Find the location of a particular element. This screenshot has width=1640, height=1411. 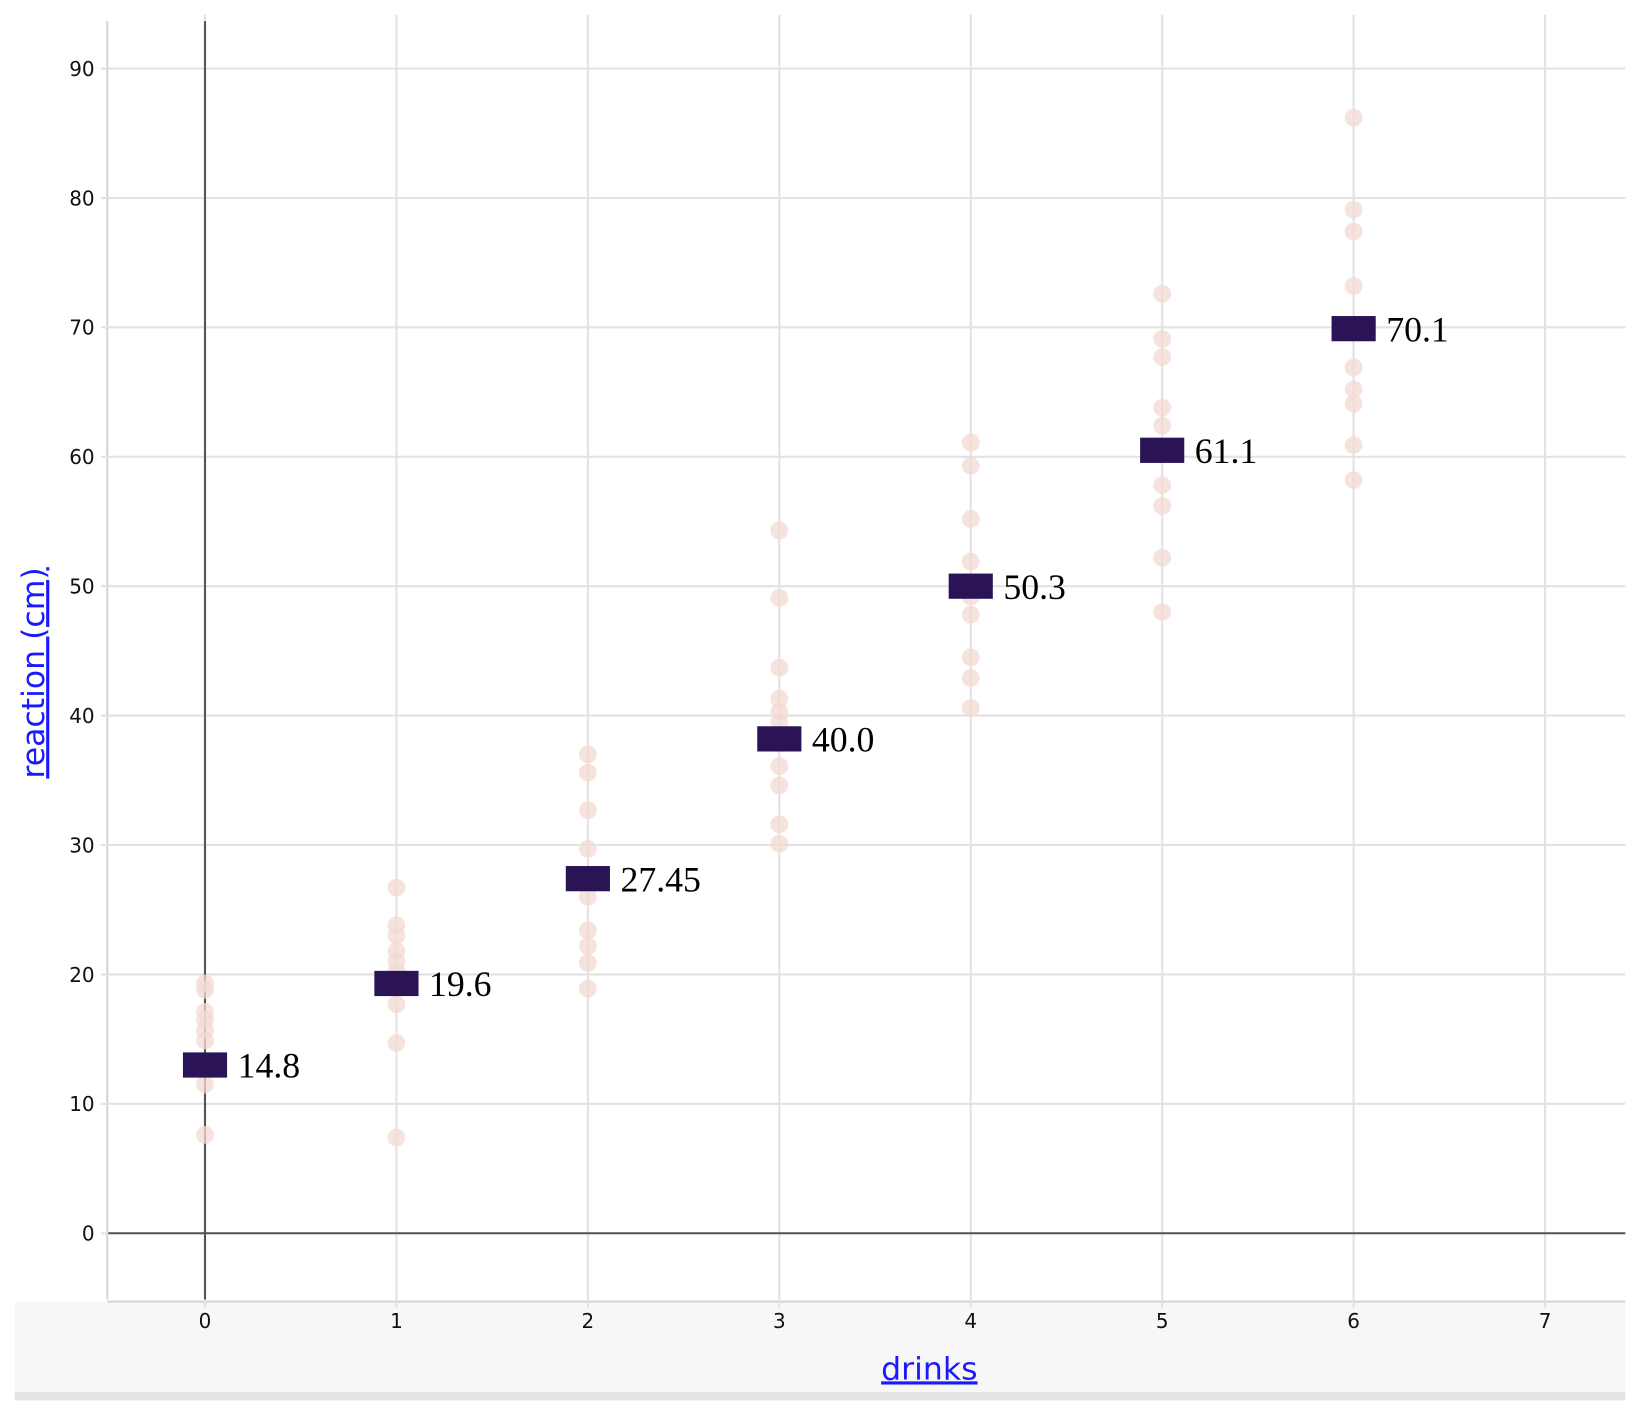

x-tick-label: 0 is located at coordinates (205, 1321).